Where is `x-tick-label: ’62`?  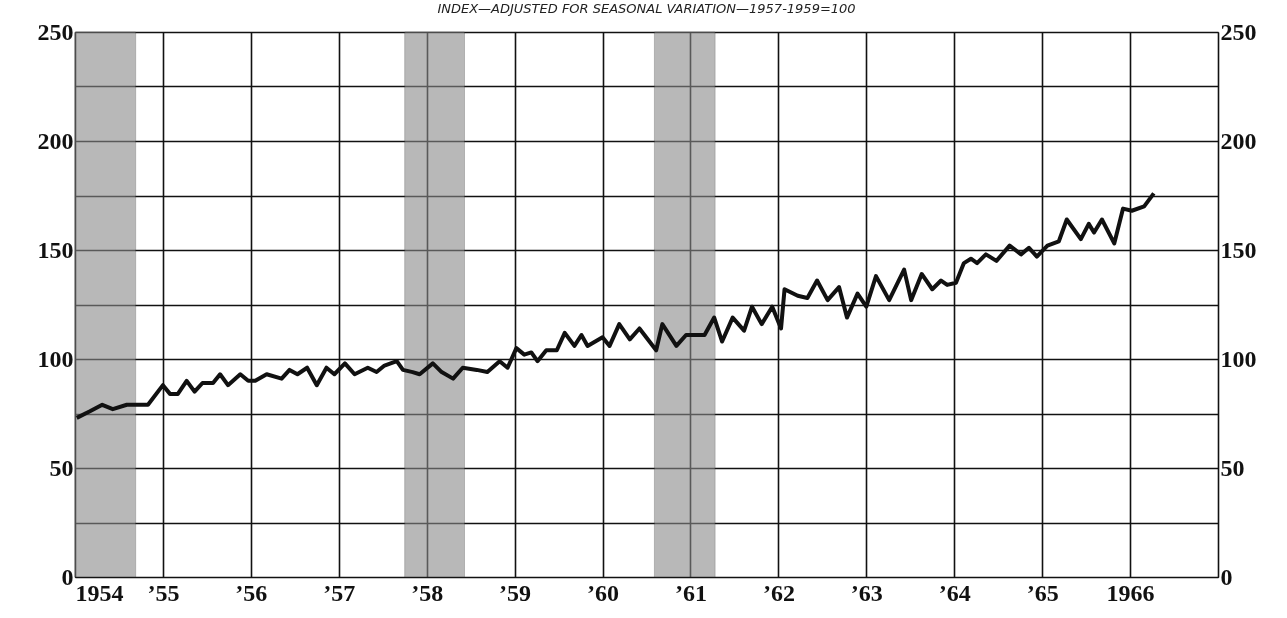 x-tick-label: ’62 is located at coordinates (778, 592).